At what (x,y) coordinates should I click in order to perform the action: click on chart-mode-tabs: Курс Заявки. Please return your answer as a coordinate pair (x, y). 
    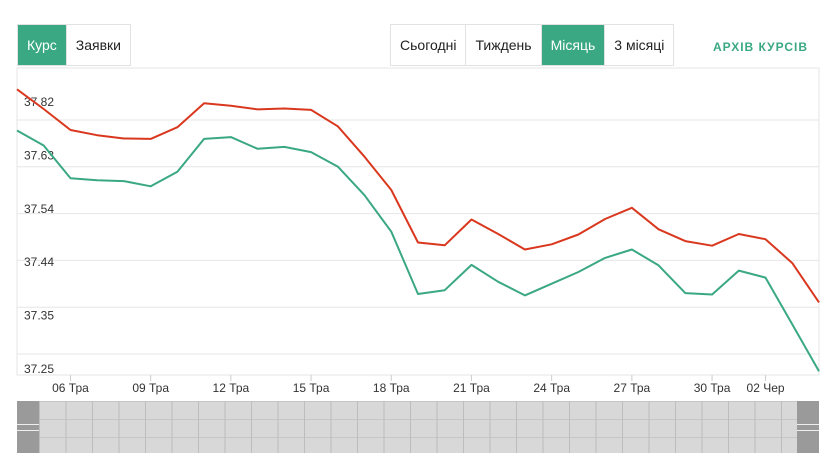
    Looking at the image, I should click on (74, 45).